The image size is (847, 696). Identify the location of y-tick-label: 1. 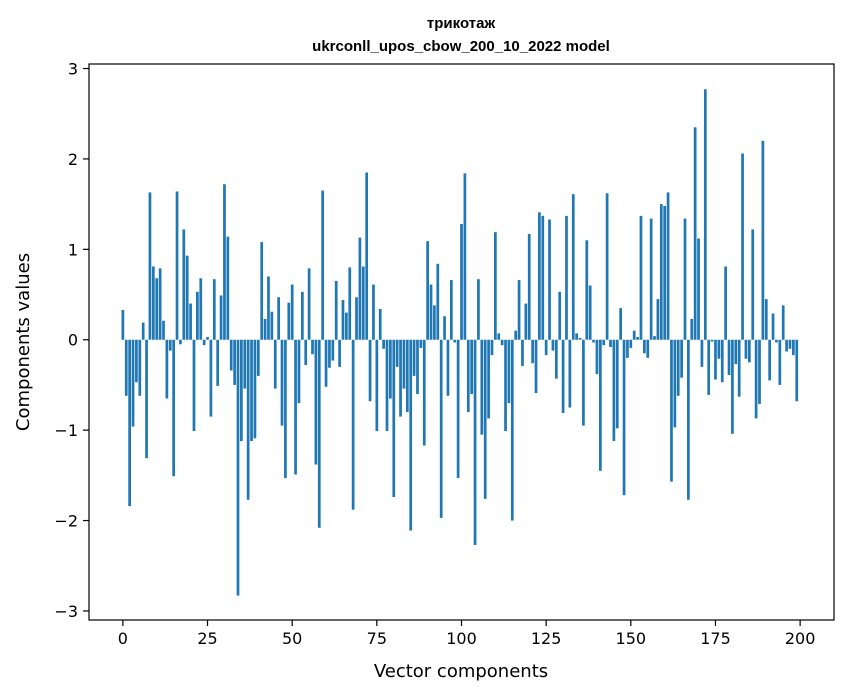
(73, 249).